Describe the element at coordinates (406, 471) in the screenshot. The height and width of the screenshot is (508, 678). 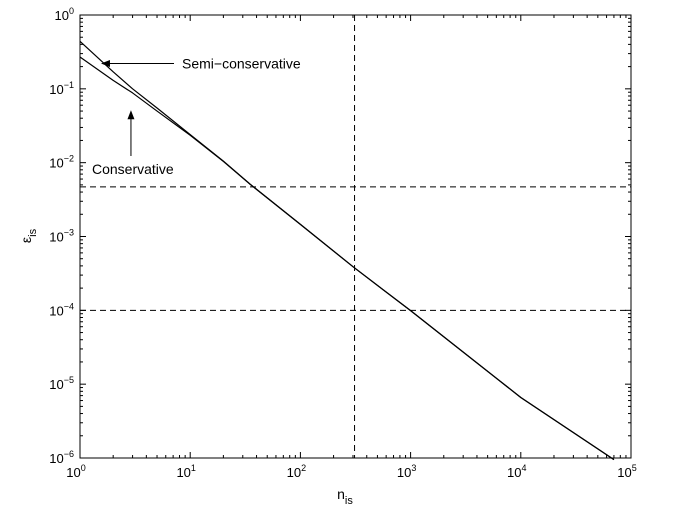
I see `x-tick-label: 10³` at that location.